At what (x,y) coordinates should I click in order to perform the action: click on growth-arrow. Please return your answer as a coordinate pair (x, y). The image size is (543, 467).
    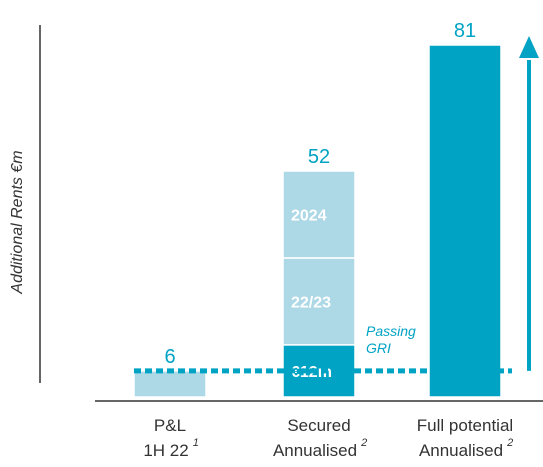
    Looking at the image, I should click on (529, 203).